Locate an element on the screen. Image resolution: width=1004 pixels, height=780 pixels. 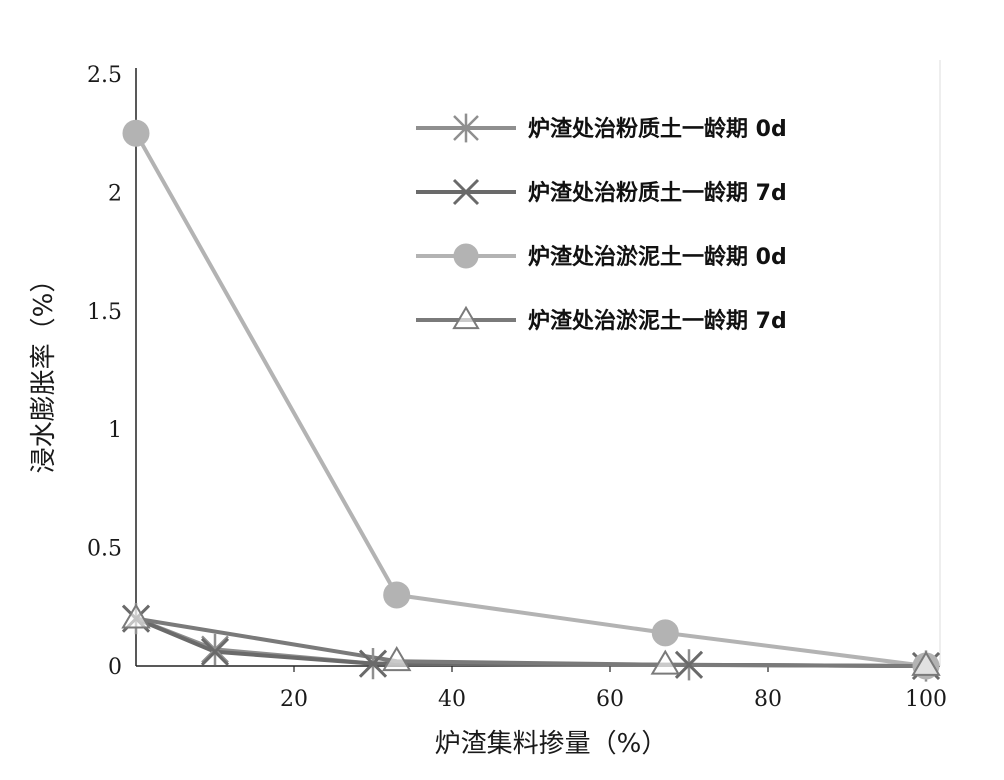
legend-item-4: 炉渣处治淤泥土一龄期 7d is located at coordinates (601, 319).